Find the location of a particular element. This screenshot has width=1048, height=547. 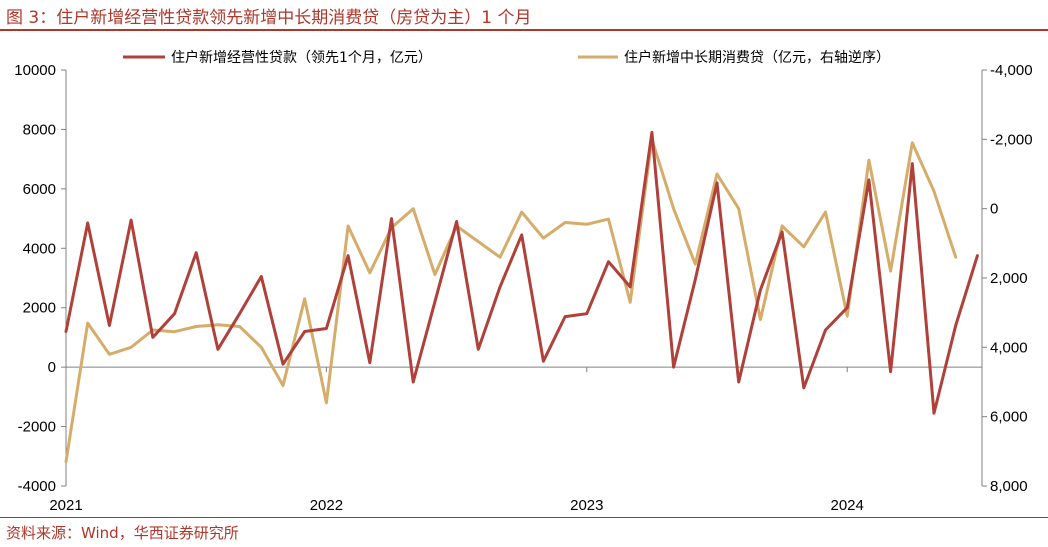

x-axis-tick-label: 2024 is located at coordinates (847, 505).